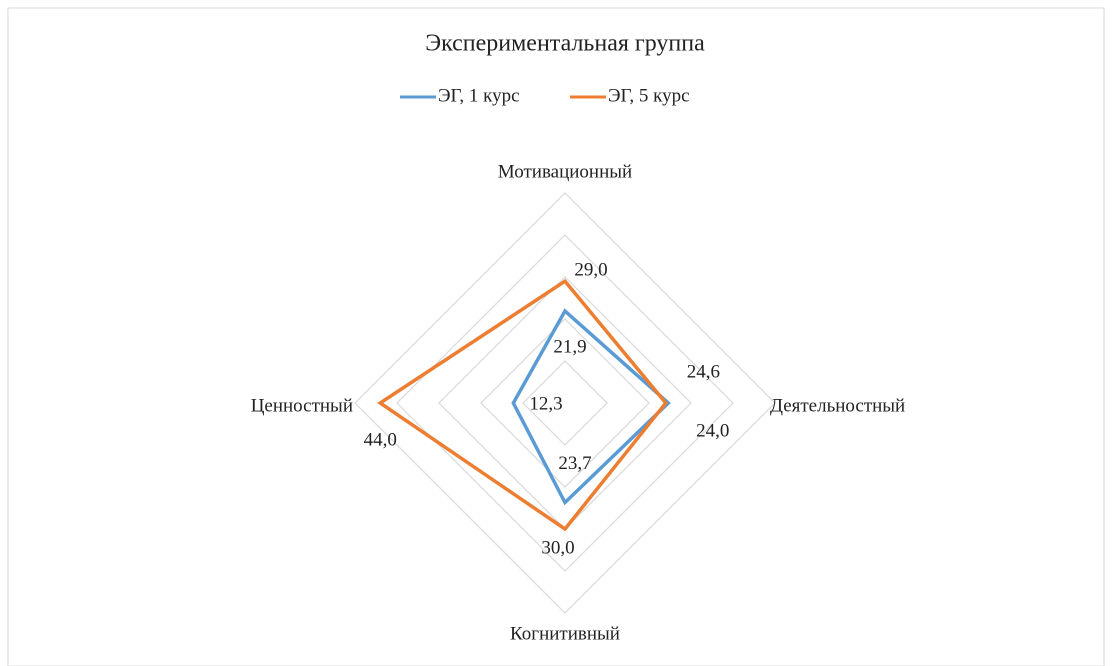 The width and height of the screenshot is (1112, 666). I want to click on data-label: 29,0, so click(590, 270).